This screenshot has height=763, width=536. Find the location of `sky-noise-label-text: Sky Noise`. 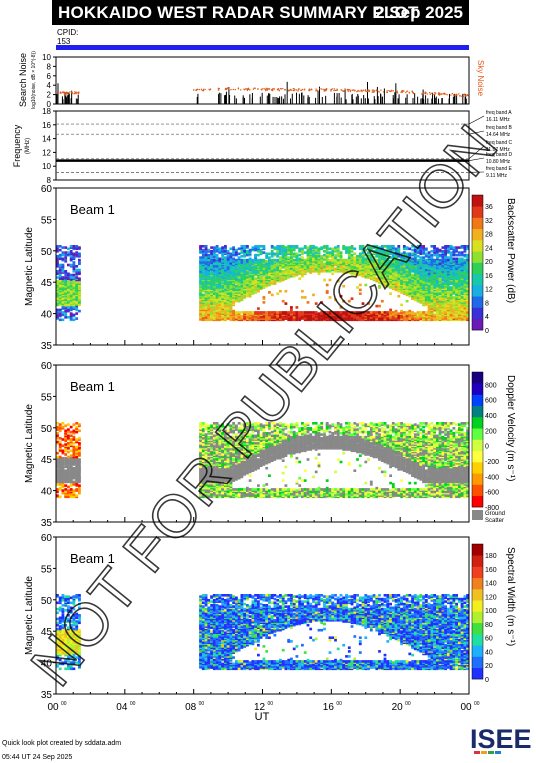

sky-noise-label-text: Sky Noise is located at coordinates (480, 78).